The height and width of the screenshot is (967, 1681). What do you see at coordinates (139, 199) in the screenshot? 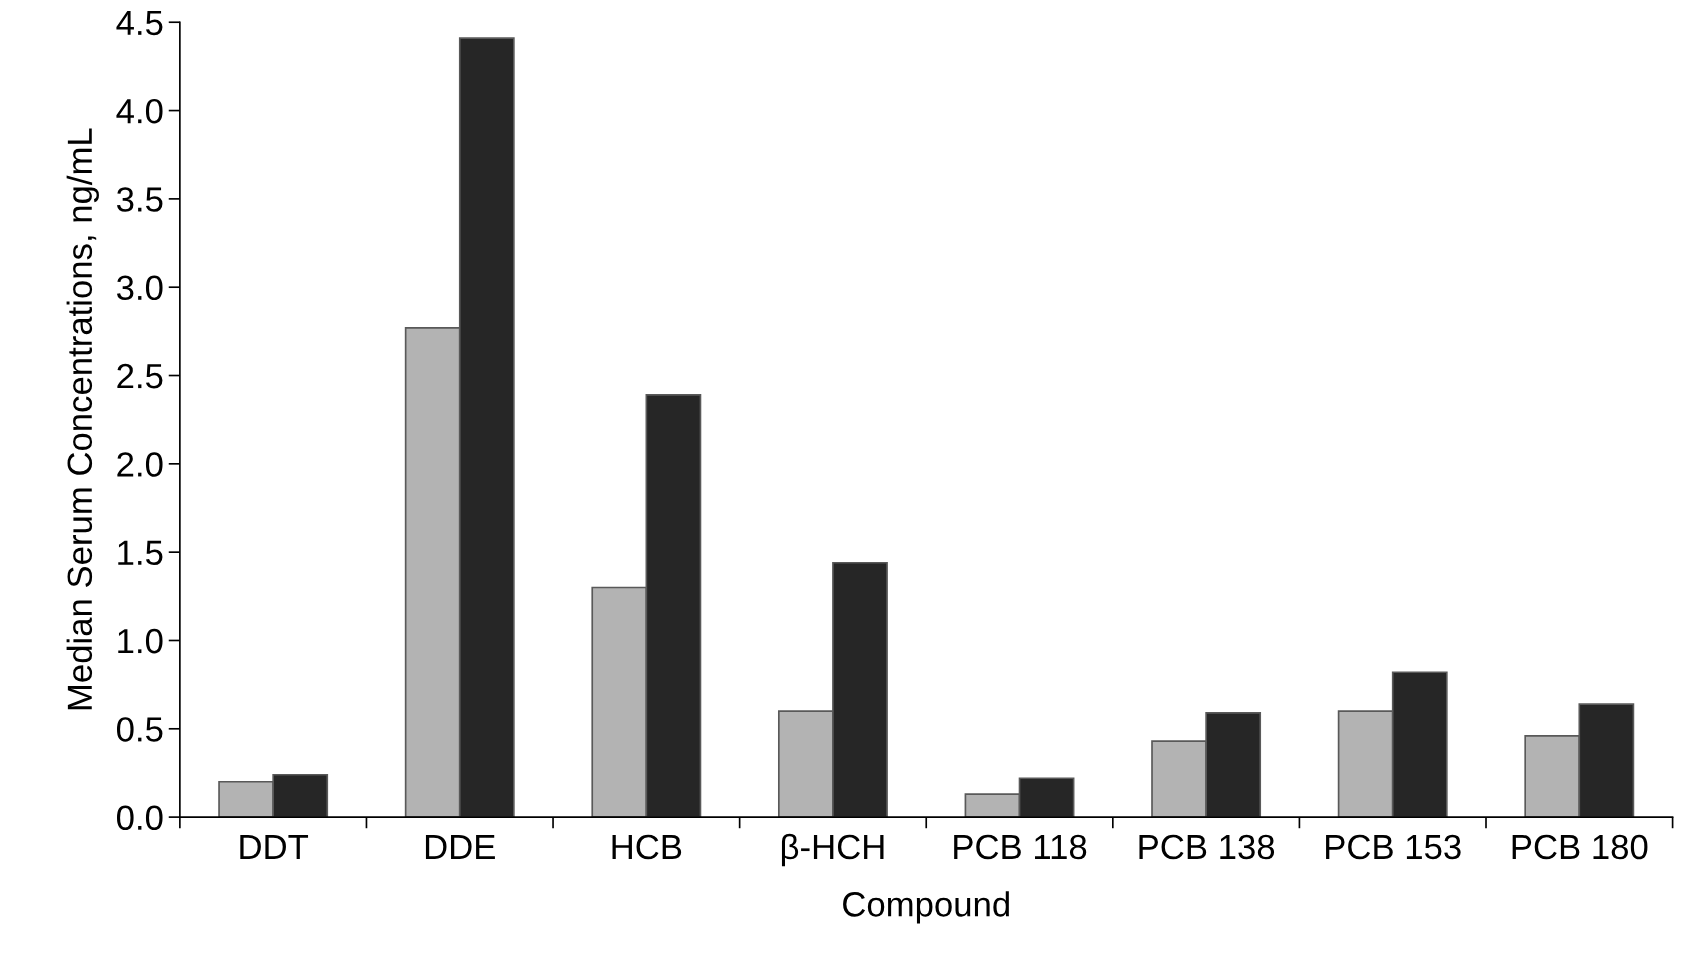
I see `y-tick-label: 3.5` at bounding box center [139, 199].